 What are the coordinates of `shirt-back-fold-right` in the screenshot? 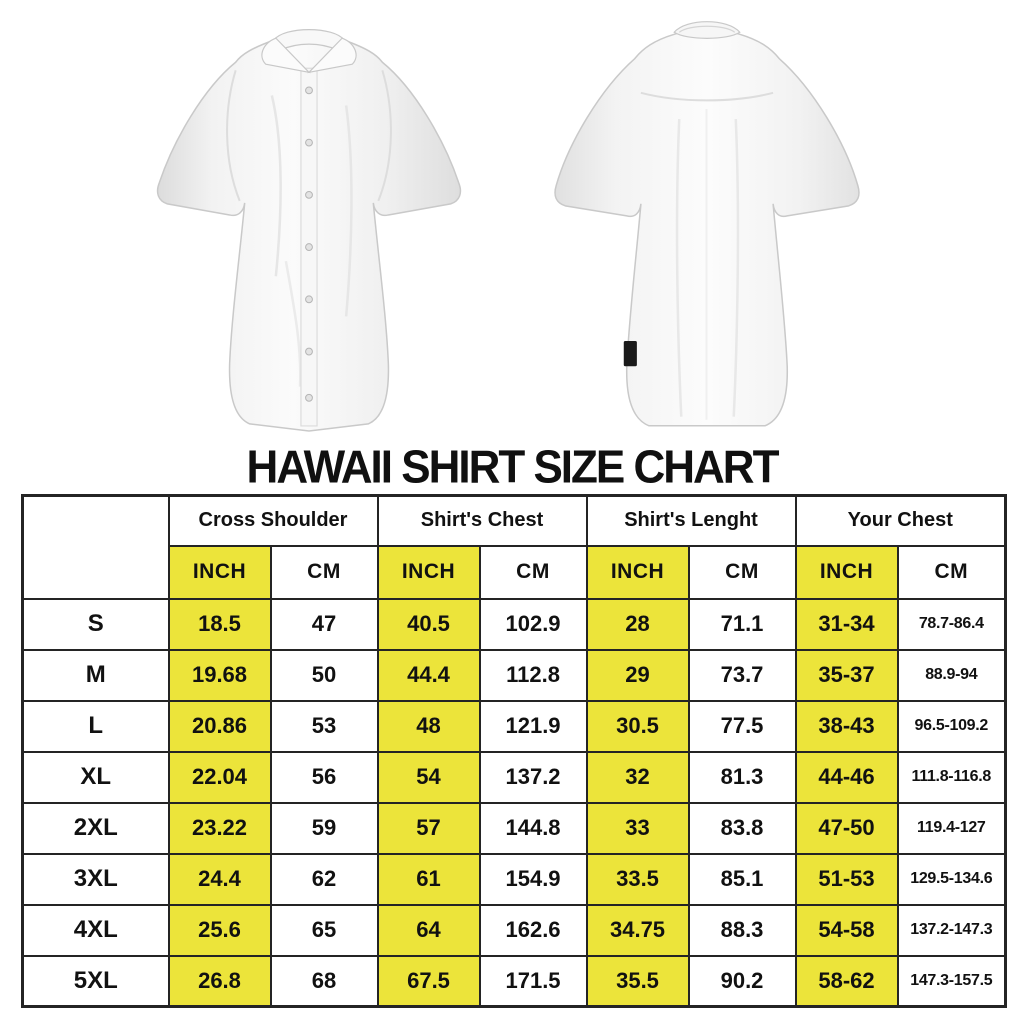 It's located at (736, 268).